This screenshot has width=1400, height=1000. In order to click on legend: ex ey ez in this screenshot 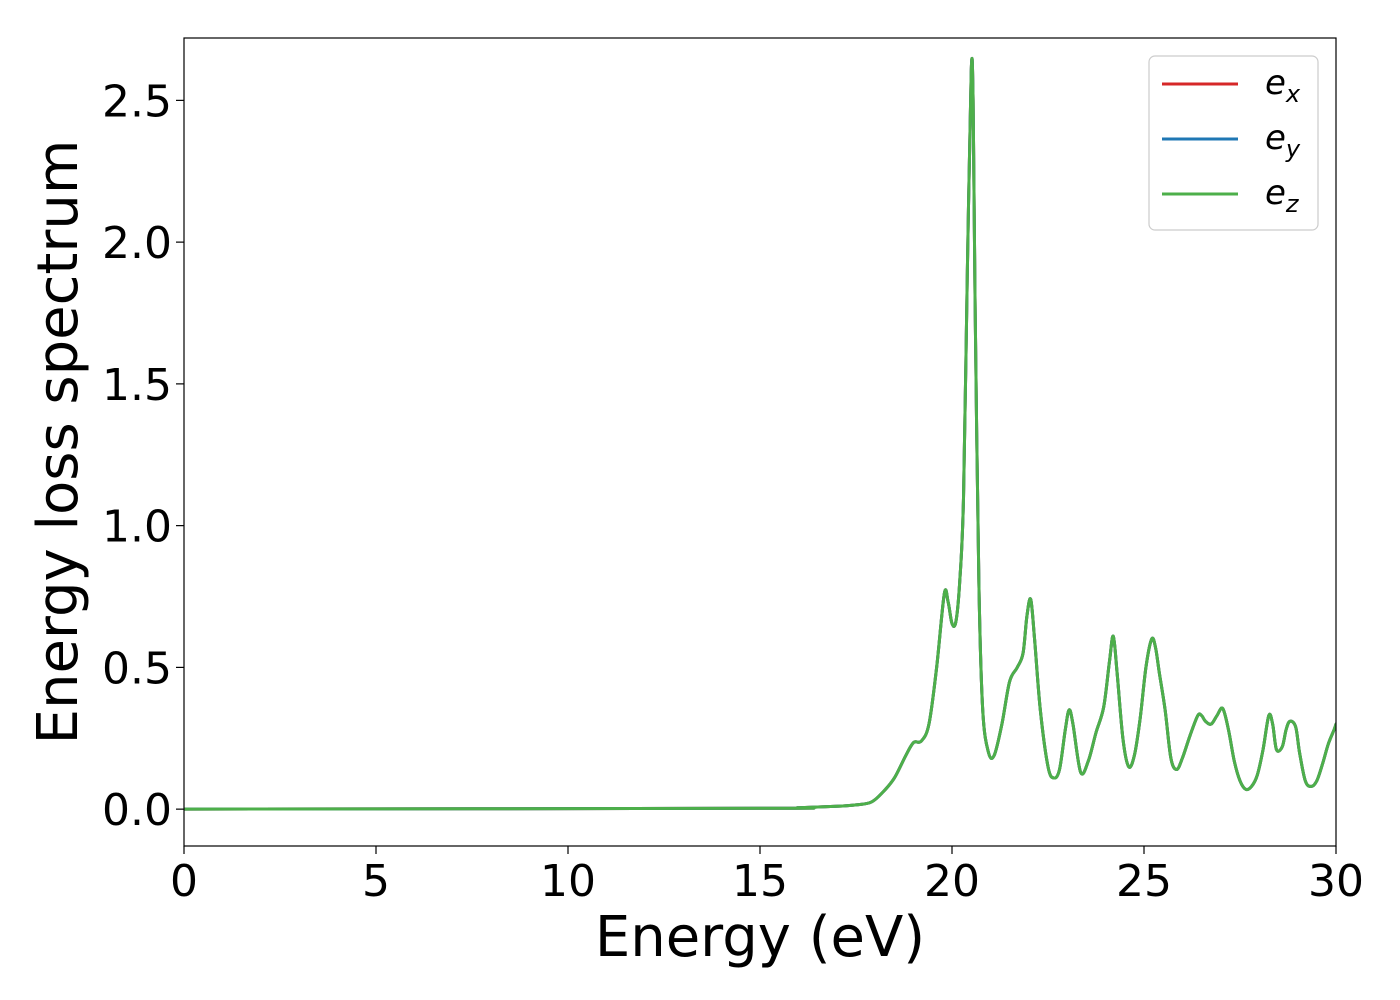, I will do `click(1233, 143)`.